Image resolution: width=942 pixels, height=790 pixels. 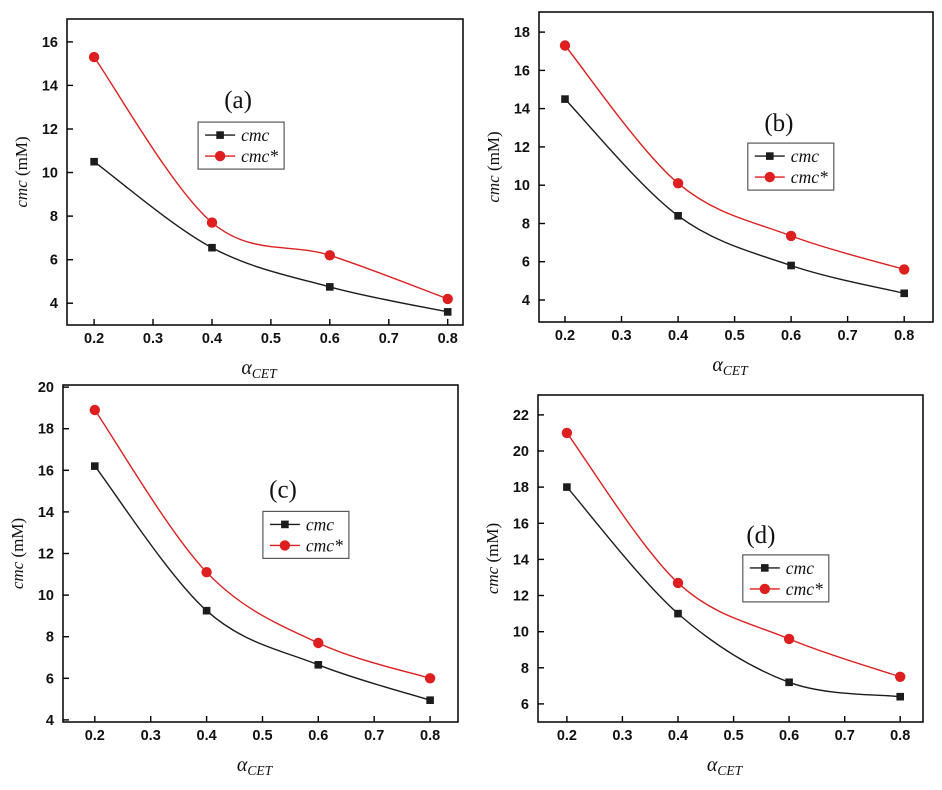 I want to click on y-tick-label: 8, so click(x=525, y=669).